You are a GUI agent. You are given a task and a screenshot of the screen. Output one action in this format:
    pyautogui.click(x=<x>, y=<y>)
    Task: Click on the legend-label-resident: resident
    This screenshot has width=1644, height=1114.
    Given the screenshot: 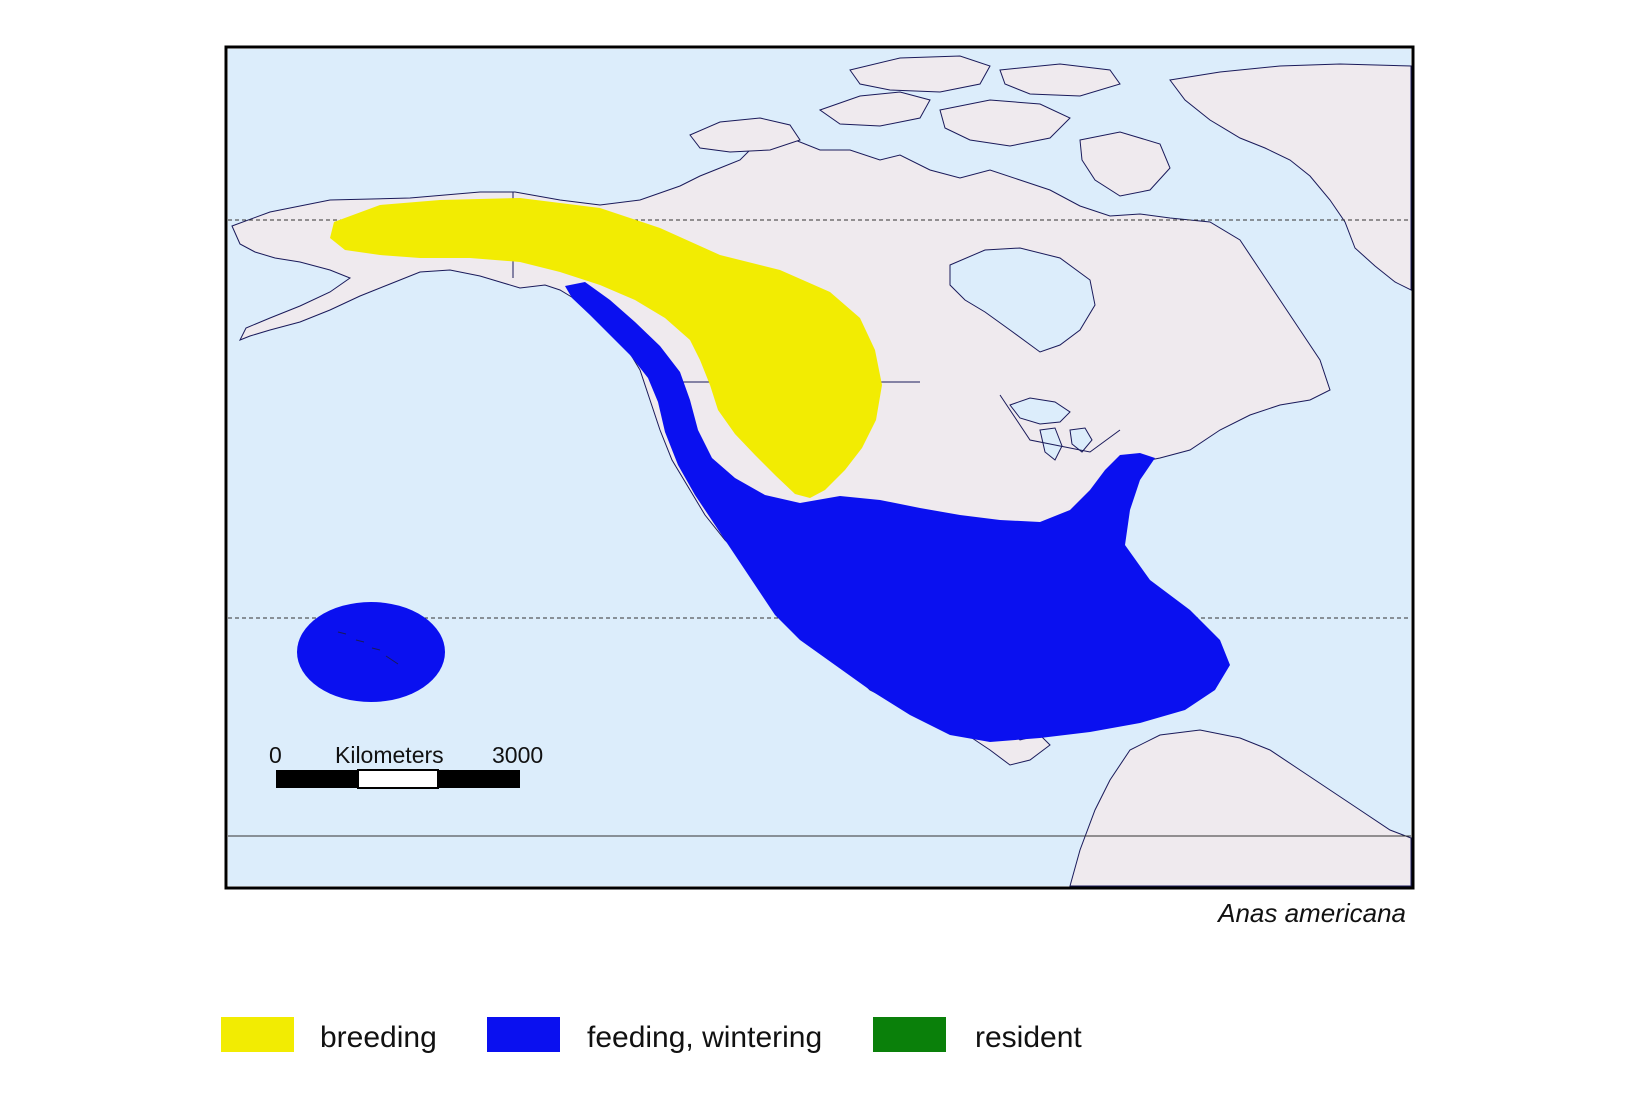 What is the action you would take?
    pyautogui.click(x=1028, y=1037)
    